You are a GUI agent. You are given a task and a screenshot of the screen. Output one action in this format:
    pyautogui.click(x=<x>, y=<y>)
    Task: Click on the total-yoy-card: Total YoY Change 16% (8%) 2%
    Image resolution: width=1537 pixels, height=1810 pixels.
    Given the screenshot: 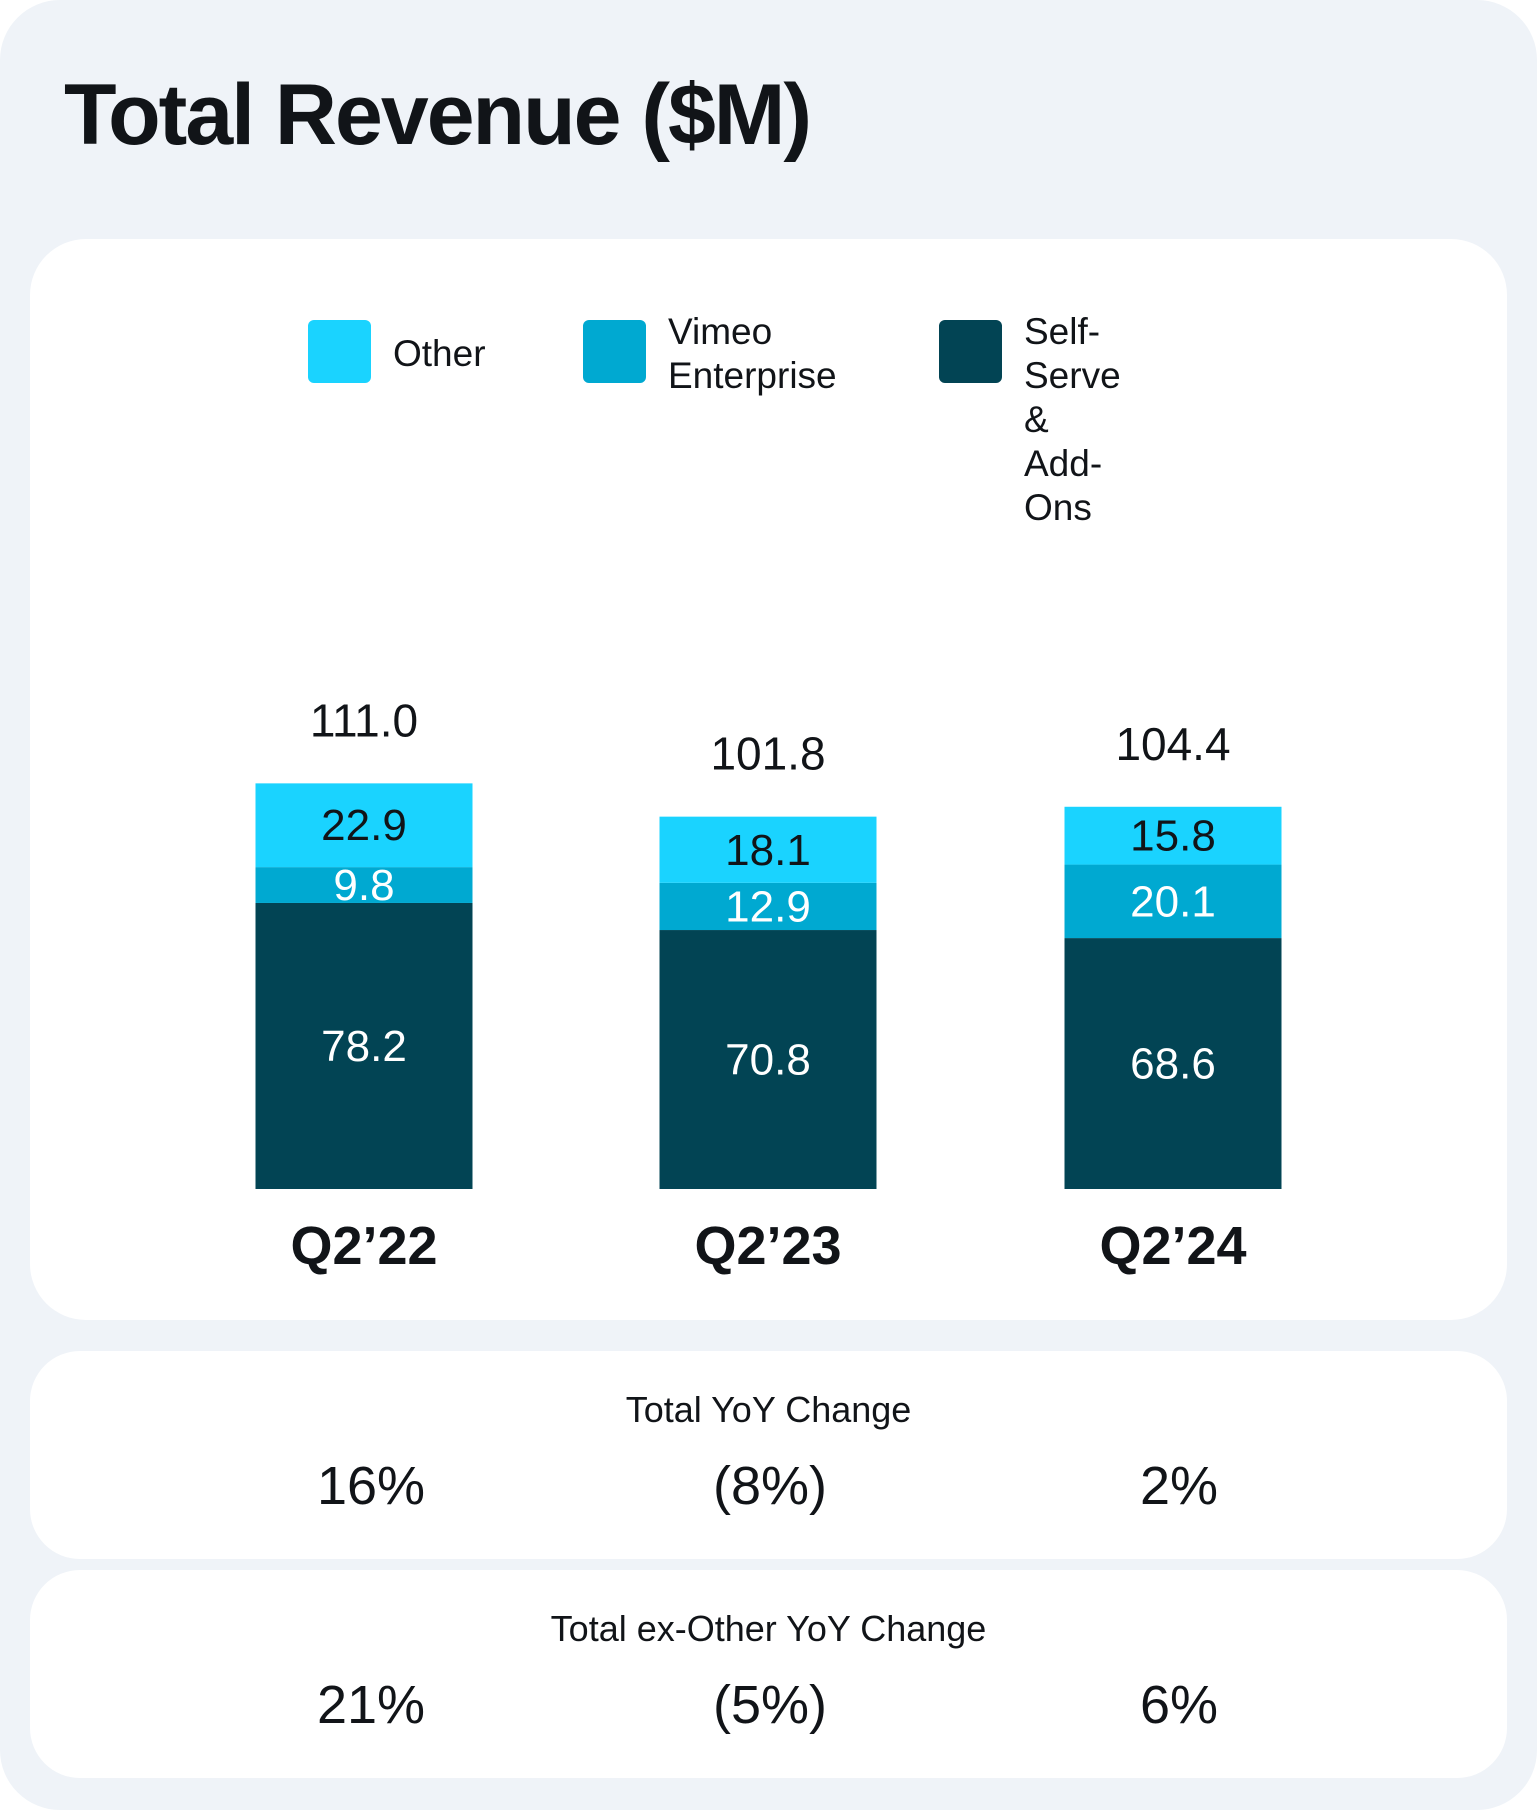 What is the action you would take?
    pyautogui.click(x=768, y=1455)
    